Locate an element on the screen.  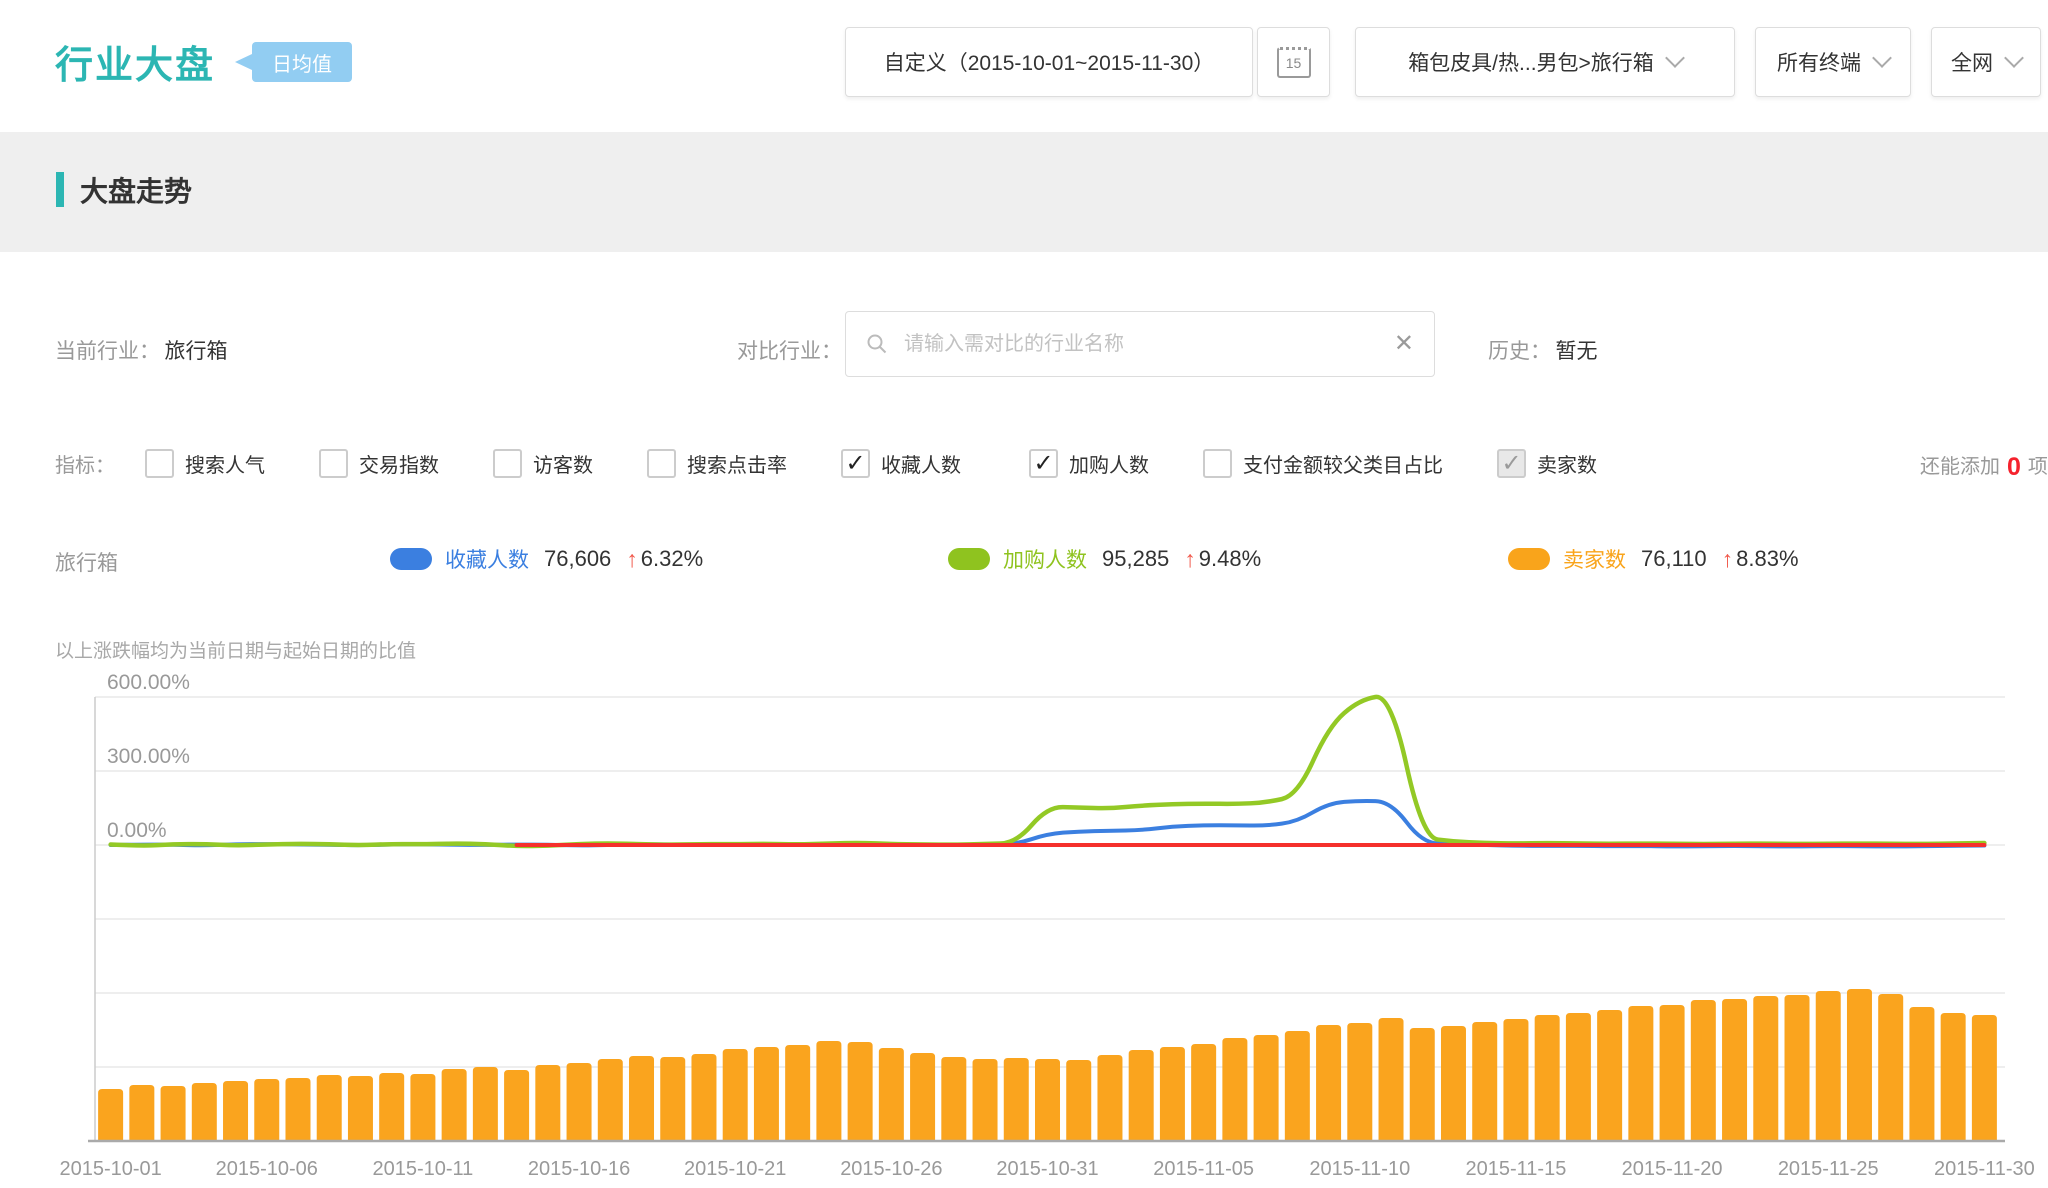
metric-checkbox-4: 搜索点击率 is located at coordinates (717, 463).